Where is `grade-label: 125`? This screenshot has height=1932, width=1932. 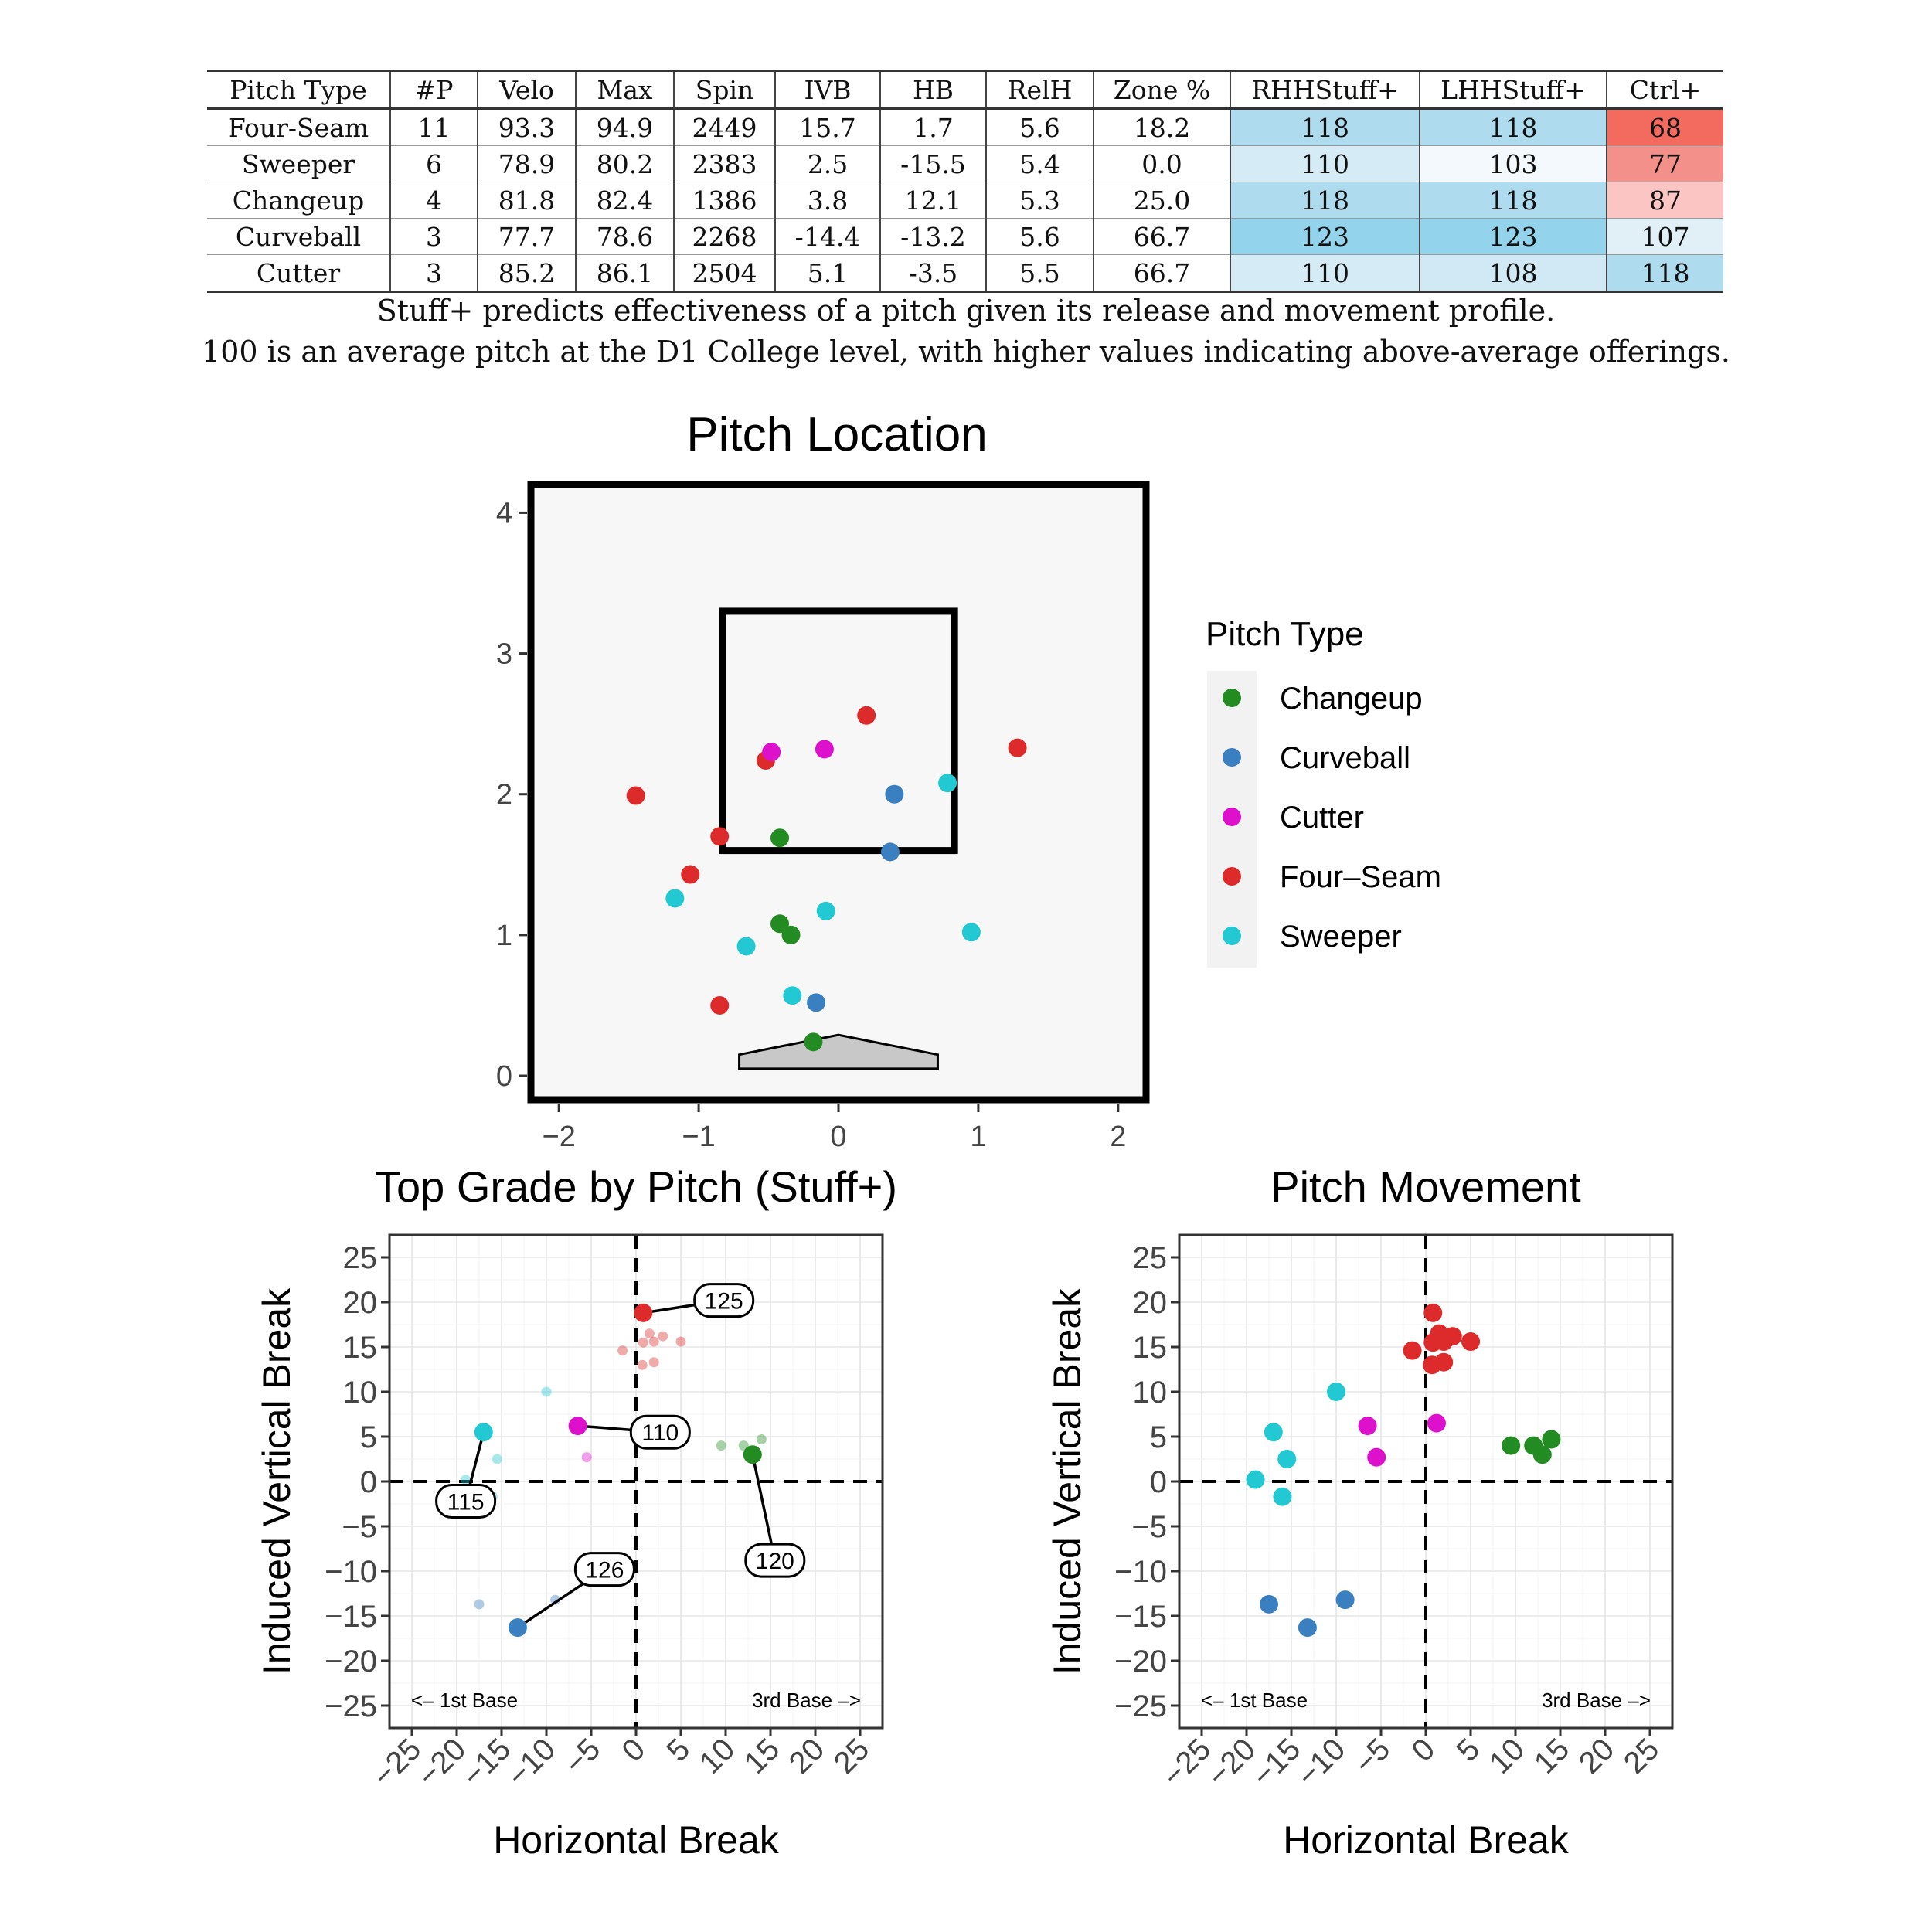 grade-label: 125 is located at coordinates (724, 1302).